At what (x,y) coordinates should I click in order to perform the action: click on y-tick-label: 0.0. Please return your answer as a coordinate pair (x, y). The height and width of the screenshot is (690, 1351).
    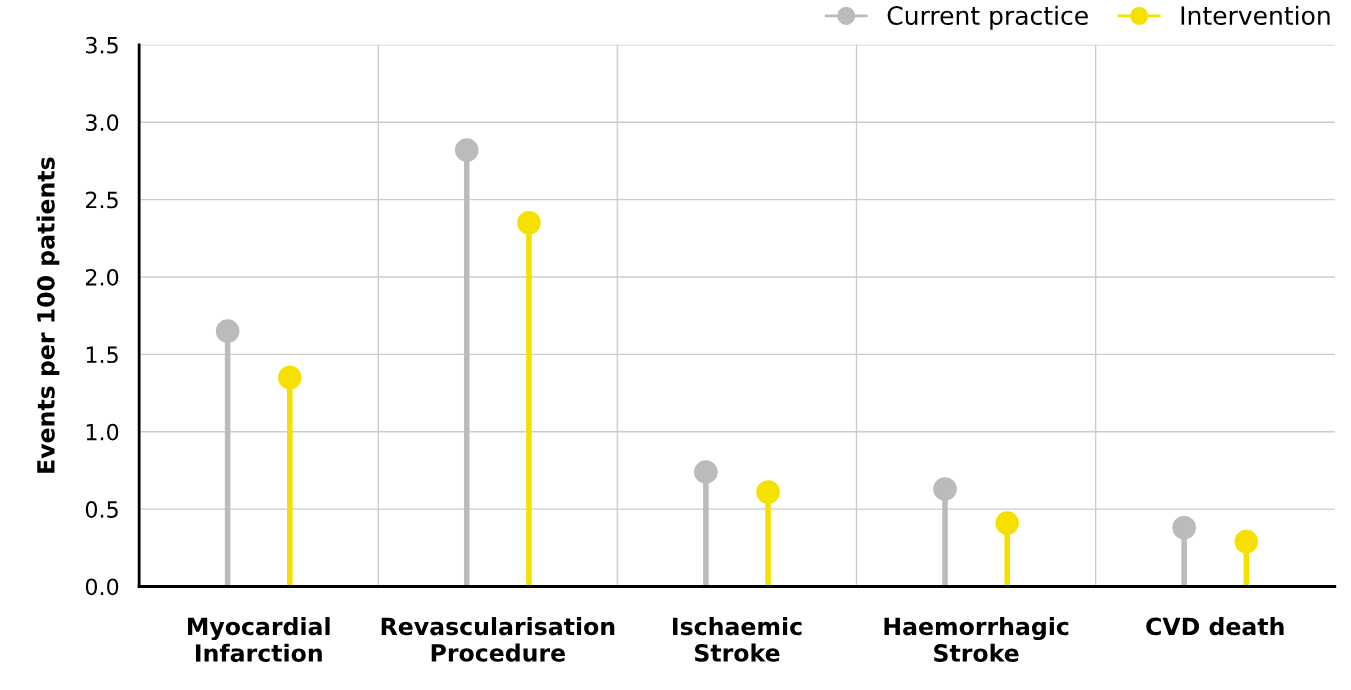
    Looking at the image, I should click on (102, 587).